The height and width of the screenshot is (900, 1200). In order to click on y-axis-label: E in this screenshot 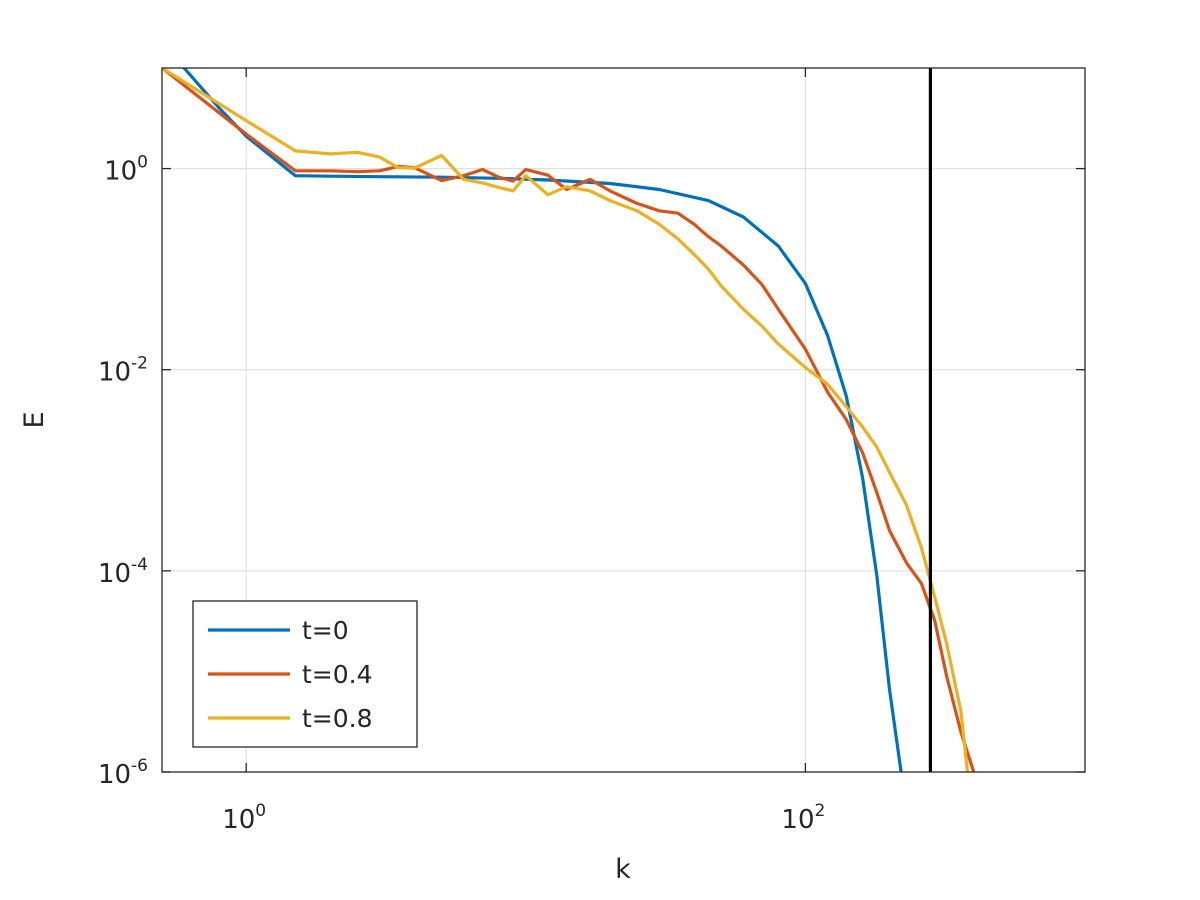, I will do `click(34, 419)`.